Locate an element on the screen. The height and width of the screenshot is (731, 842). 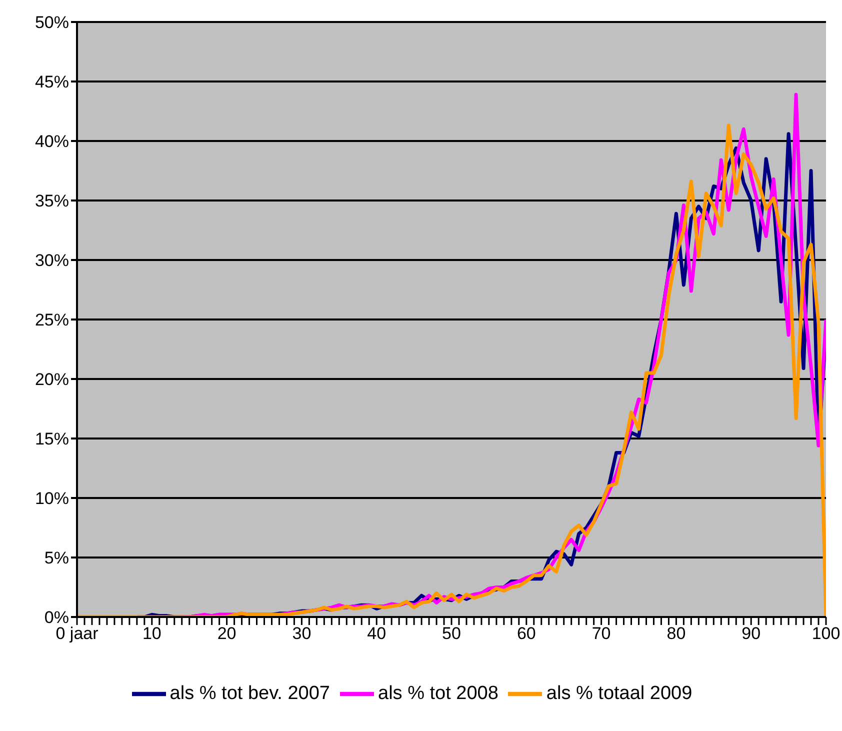
y-tick-label: 15% is located at coordinates (51, 439).